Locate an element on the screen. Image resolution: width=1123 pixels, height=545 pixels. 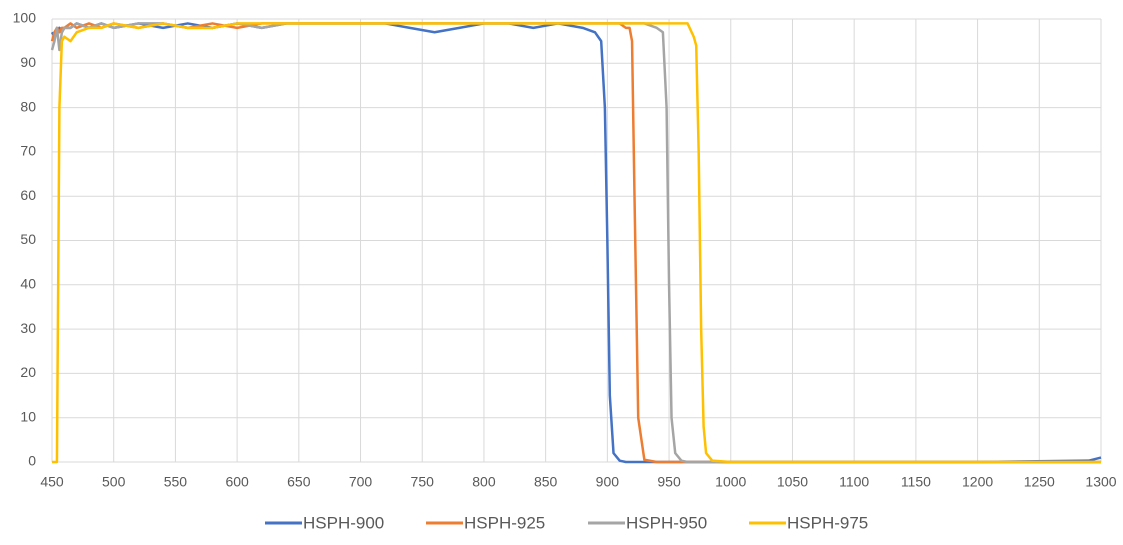
x-tick-label: 1250 is located at coordinates (1039, 482).